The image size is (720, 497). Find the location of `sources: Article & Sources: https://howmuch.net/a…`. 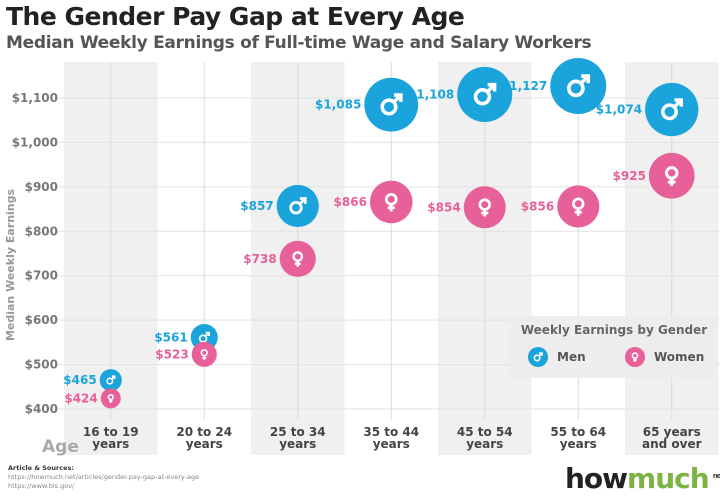

sources: Article & Sources: https://howmuch.net/a… is located at coordinates (103, 477).